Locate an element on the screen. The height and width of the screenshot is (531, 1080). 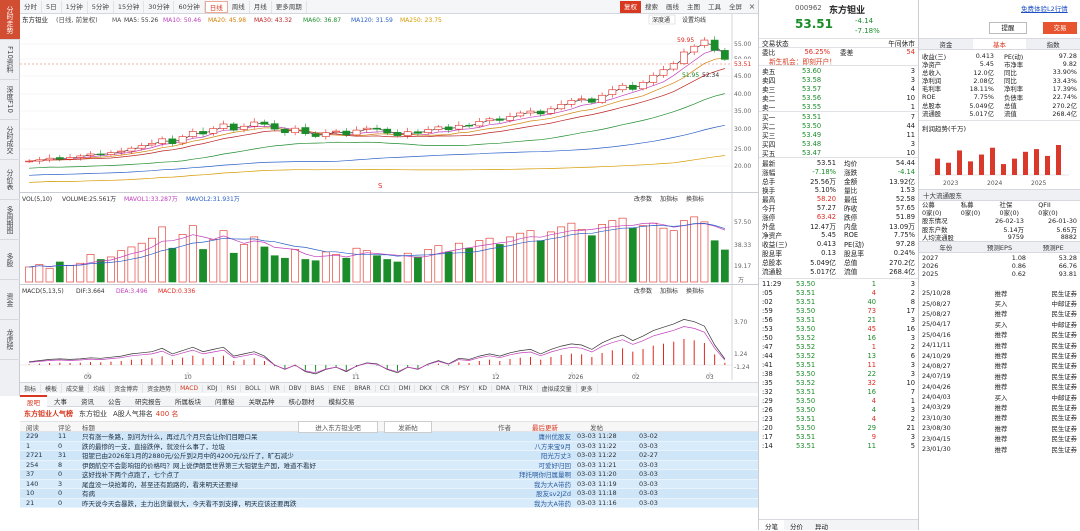
tab-price-table: 分价表 is located at coordinates (10, 180).